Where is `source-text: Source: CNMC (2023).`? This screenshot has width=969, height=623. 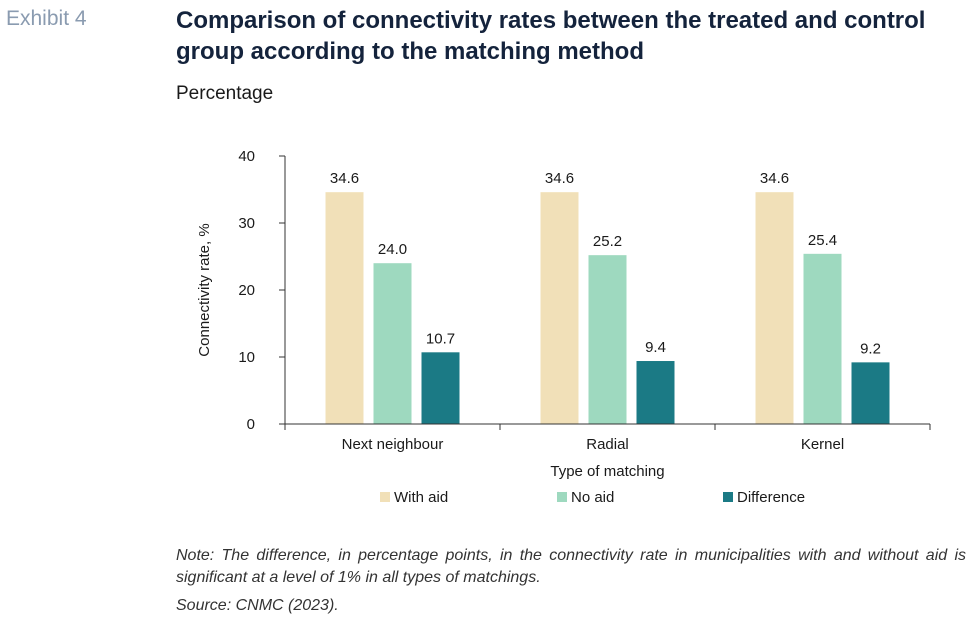 source-text: Source: CNMC (2023). is located at coordinates (257, 605).